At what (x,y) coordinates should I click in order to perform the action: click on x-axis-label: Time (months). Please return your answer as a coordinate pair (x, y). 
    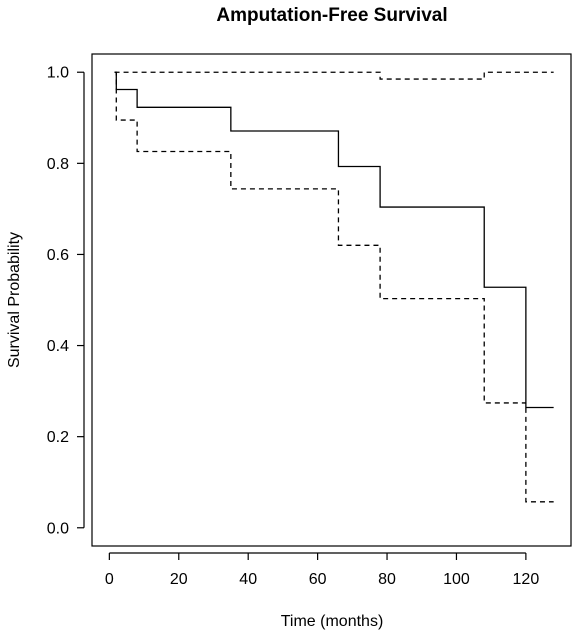
    Looking at the image, I should click on (332, 621).